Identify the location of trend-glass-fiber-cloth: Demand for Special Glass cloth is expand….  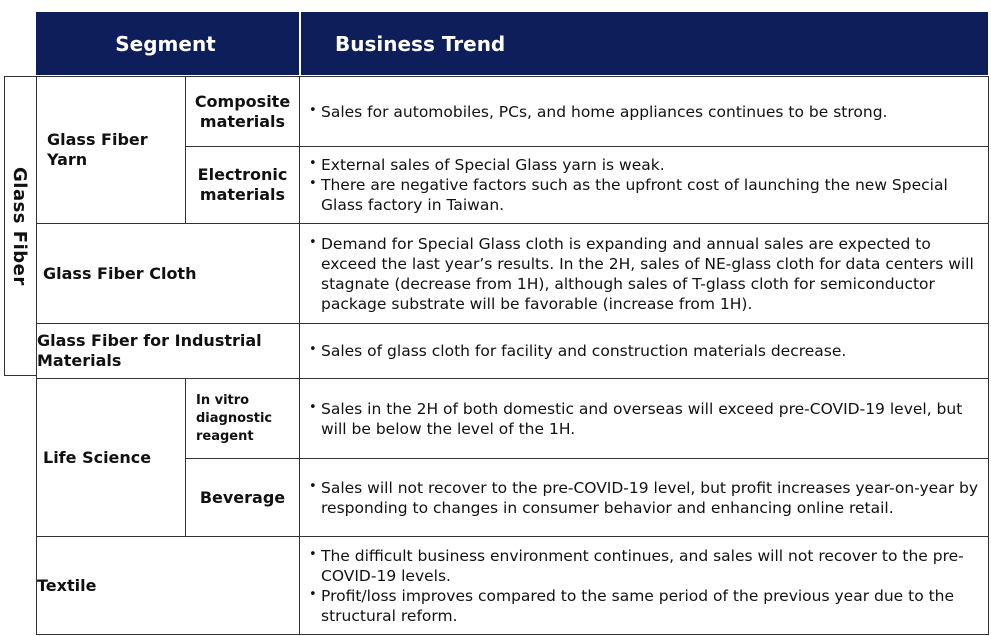
(644, 273).